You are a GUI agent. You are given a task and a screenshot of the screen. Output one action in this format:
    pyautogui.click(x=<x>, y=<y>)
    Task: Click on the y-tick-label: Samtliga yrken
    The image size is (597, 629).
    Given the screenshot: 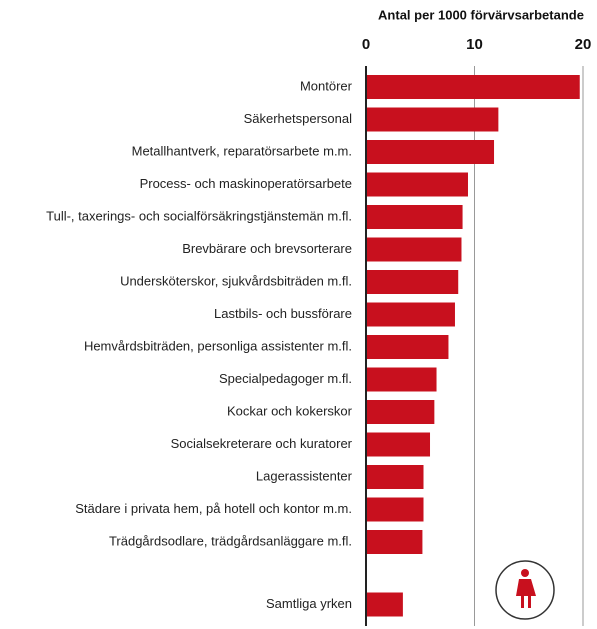 What is the action you would take?
    pyautogui.click(x=309, y=603)
    